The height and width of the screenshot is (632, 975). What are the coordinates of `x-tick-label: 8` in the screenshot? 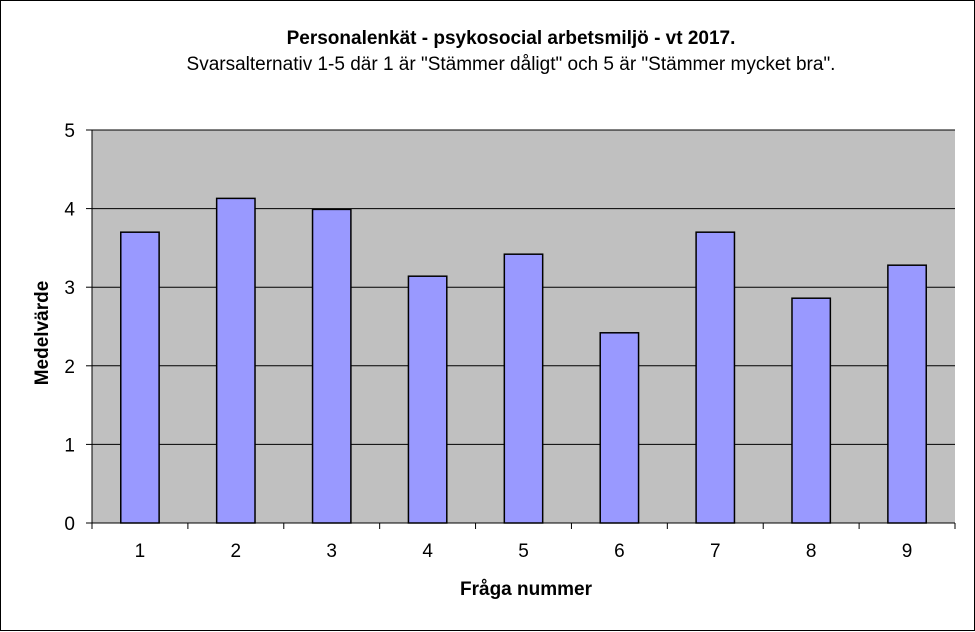 It's located at (811, 551).